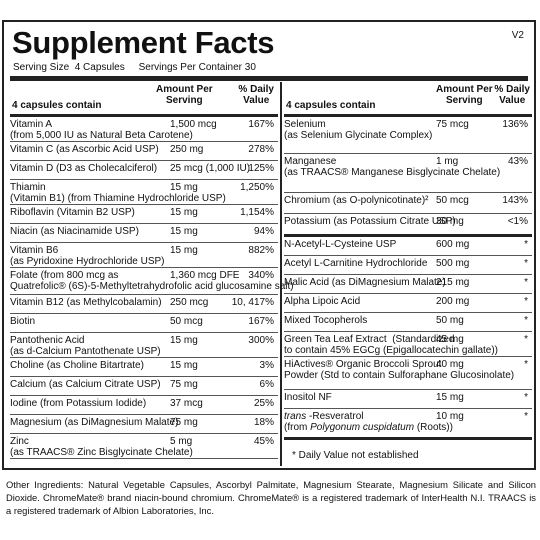  What do you see at coordinates (358, 130) in the screenshot?
I see `right-nutrient-name: Selenium (as Selenium Glycinate Complex)` at bounding box center [358, 130].